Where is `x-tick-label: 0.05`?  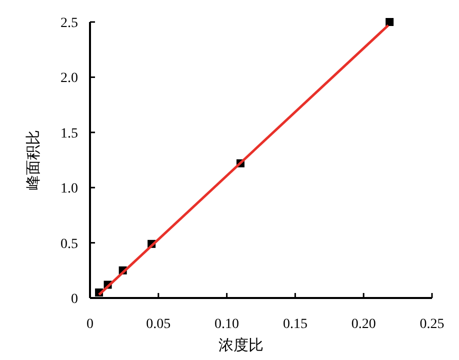 x-tick-label: 0.05 is located at coordinates (158, 324).